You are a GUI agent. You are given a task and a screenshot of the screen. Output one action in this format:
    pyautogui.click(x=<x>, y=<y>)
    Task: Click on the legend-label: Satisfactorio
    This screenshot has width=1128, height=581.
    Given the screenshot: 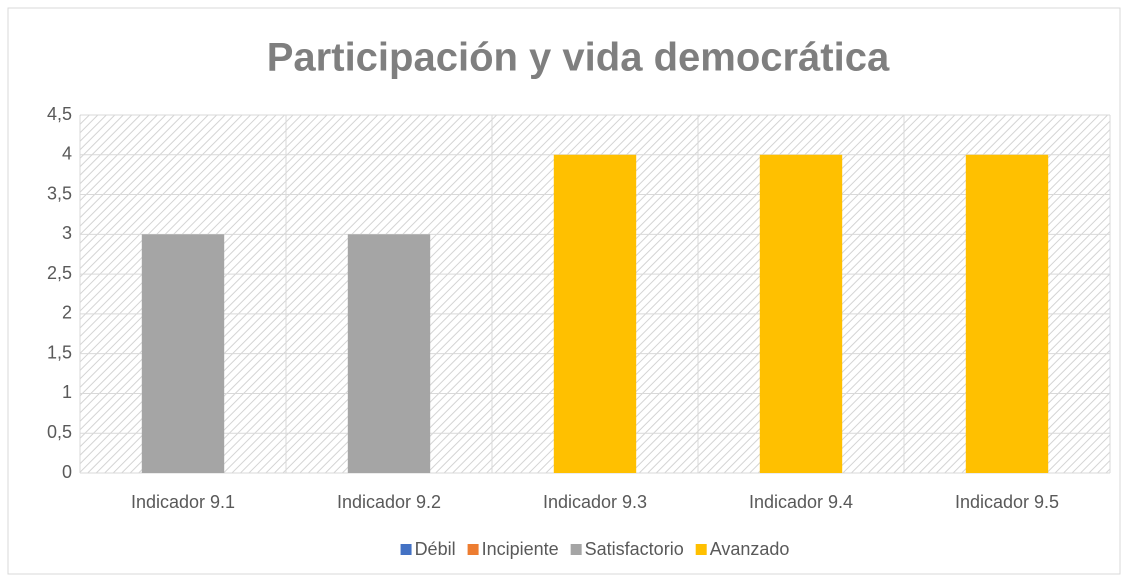 What is the action you would take?
    pyautogui.click(x=634, y=549)
    